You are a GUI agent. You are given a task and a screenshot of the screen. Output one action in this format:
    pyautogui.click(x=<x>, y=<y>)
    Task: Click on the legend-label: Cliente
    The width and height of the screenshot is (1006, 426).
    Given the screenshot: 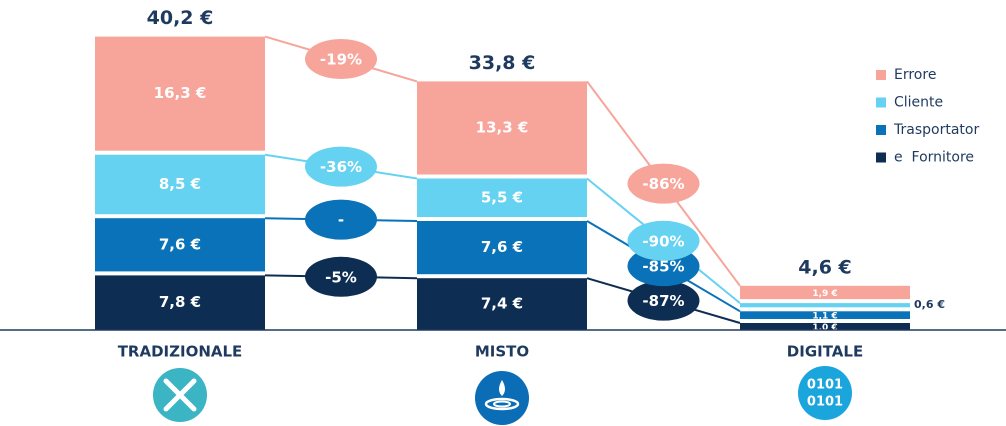 What is the action you would take?
    pyautogui.click(x=918, y=103)
    